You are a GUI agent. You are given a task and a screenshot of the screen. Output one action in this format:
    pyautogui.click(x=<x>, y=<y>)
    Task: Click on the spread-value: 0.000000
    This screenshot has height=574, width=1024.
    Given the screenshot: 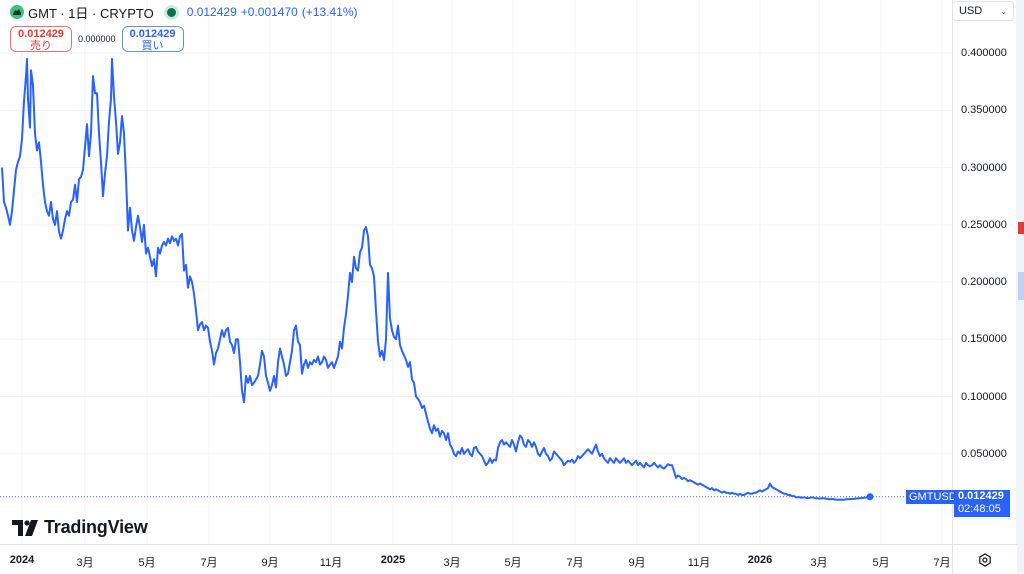 What is the action you would take?
    pyautogui.click(x=97, y=39)
    